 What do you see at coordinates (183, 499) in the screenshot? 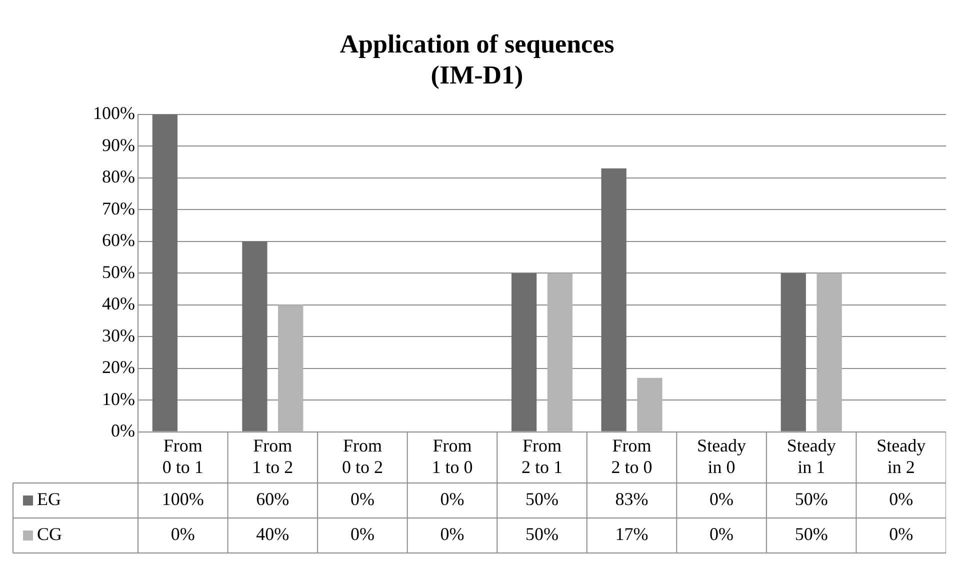
I see `data-label: 100%` at bounding box center [183, 499].